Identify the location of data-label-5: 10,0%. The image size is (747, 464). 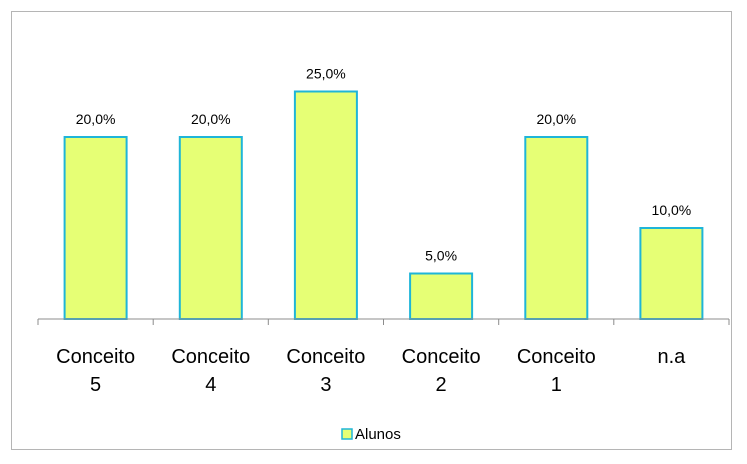
(672, 210).